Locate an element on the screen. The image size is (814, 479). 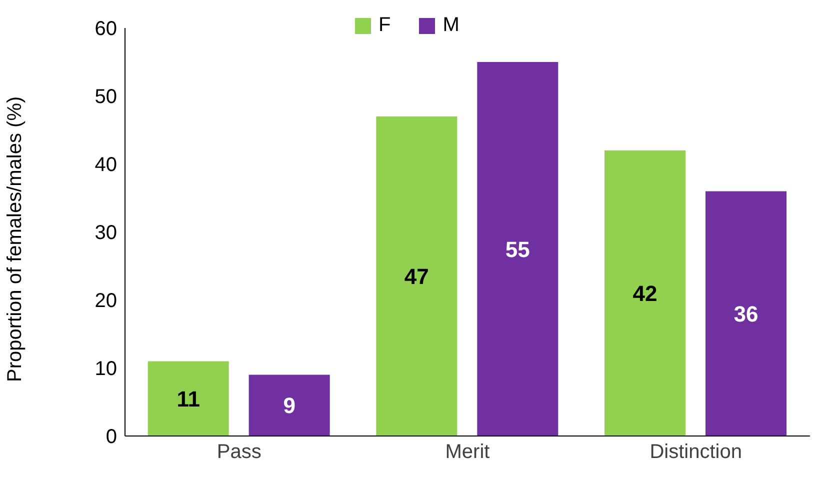
data-label: 55 is located at coordinates (517, 249).